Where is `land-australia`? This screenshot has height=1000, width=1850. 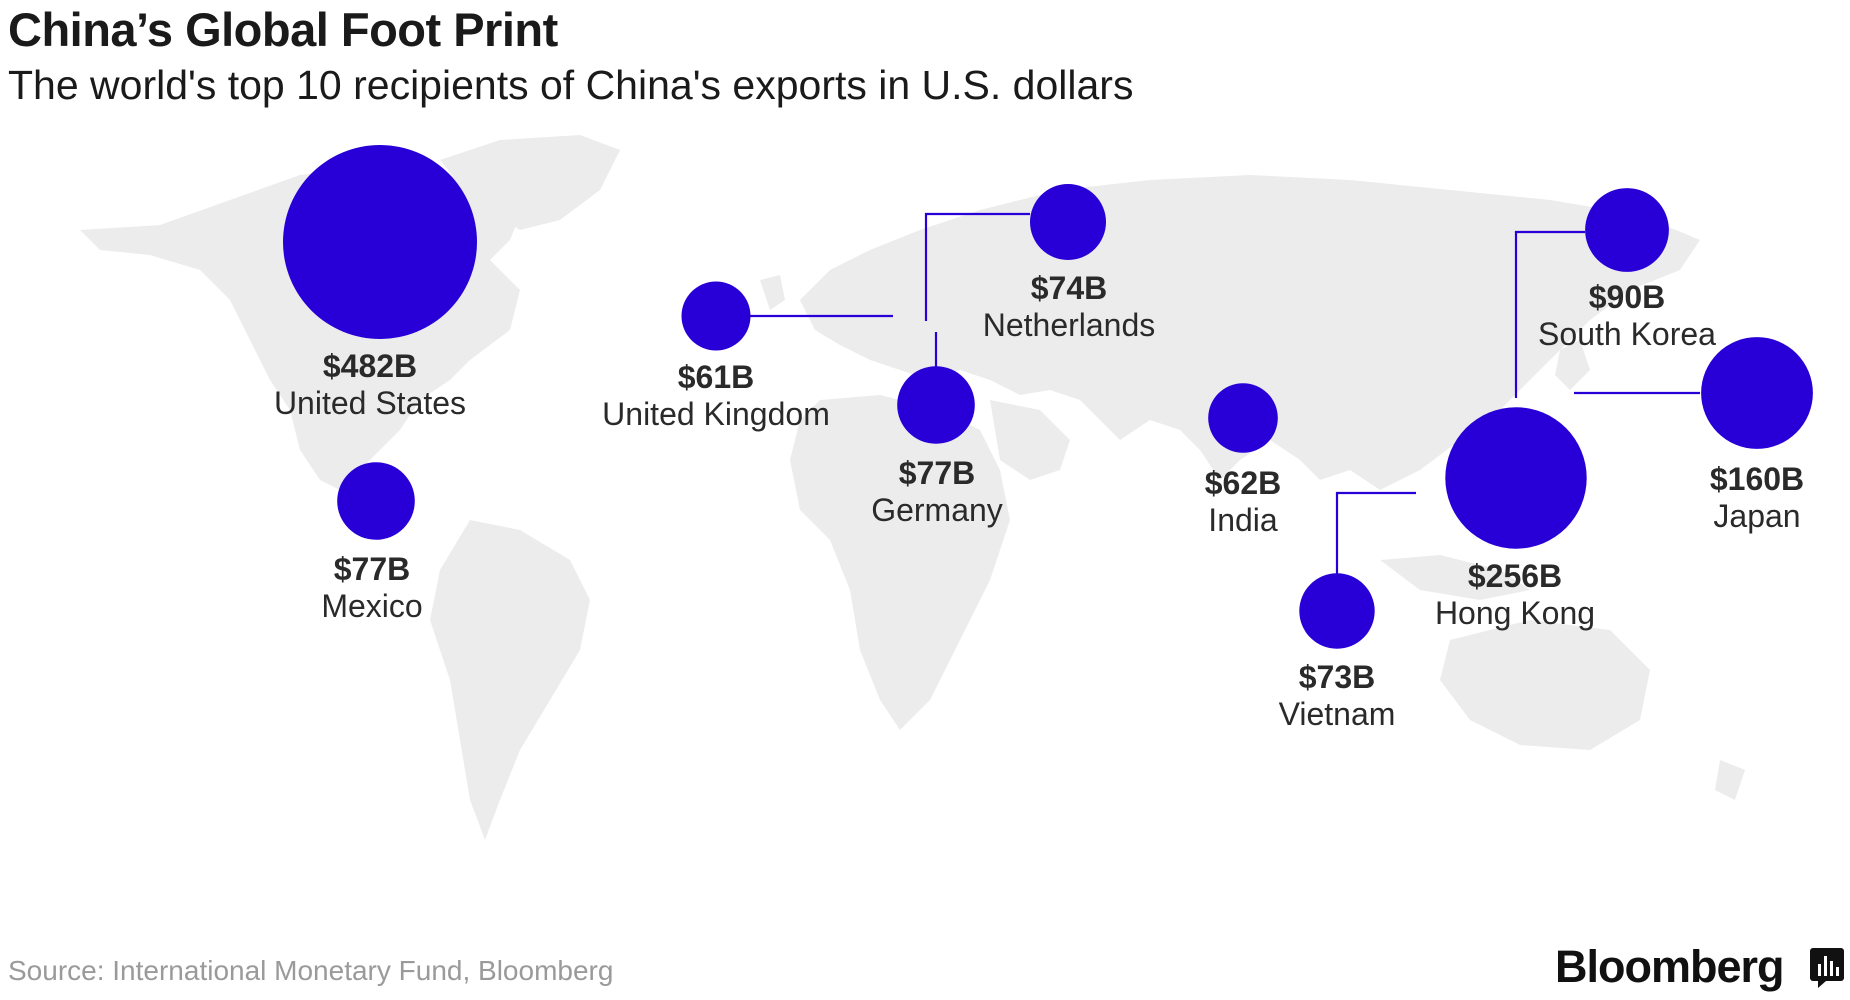 land-australia is located at coordinates (1545, 685).